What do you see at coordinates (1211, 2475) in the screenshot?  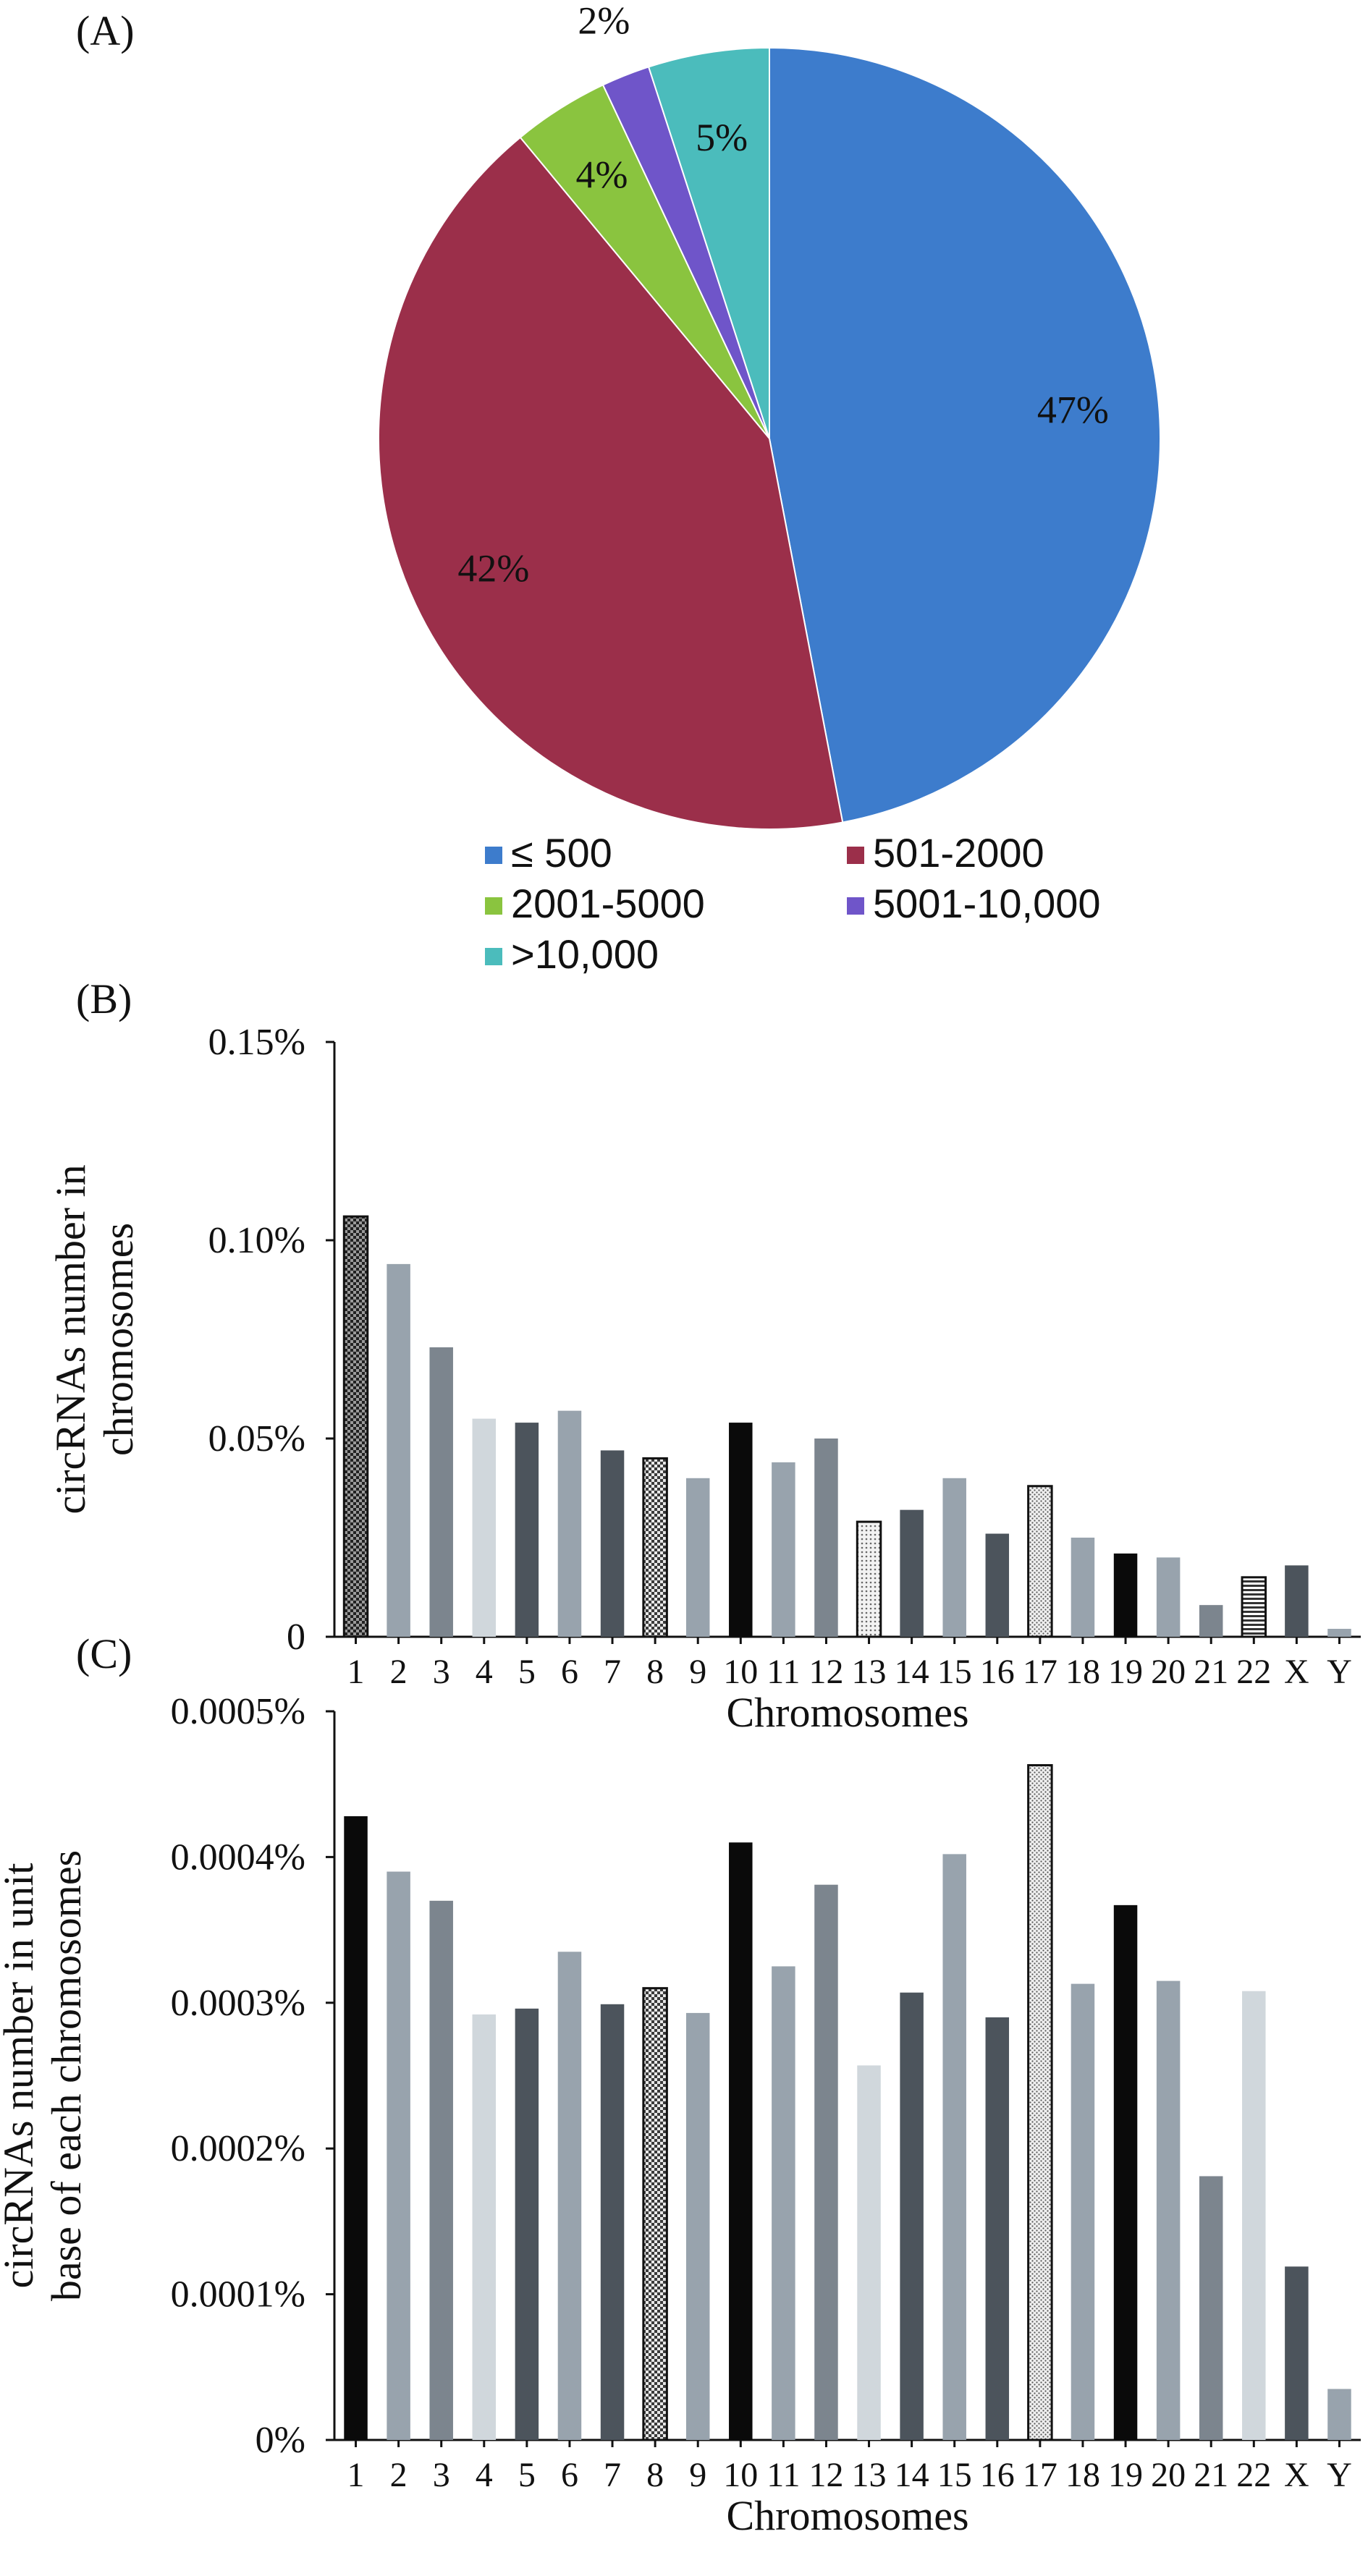 I see `x-tick-label: 21` at bounding box center [1211, 2475].